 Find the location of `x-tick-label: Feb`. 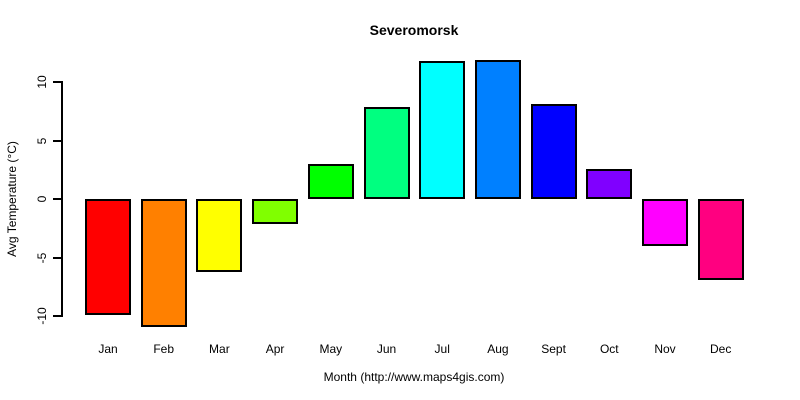

x-tick-label: Feb is located at coordinates (164, 349).